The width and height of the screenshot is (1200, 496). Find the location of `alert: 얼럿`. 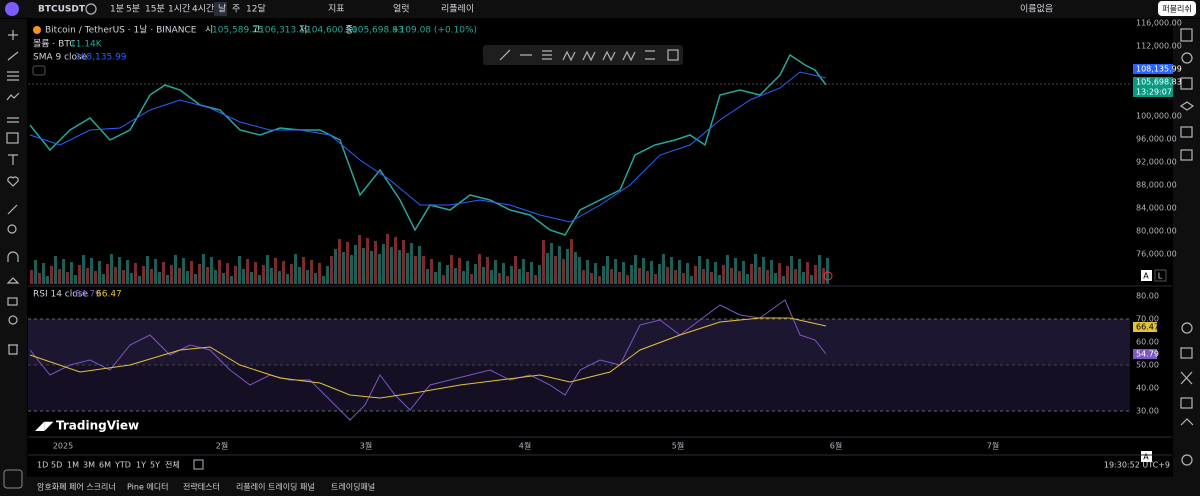

alert: 얼럿 is located at coordinates (401, 9).